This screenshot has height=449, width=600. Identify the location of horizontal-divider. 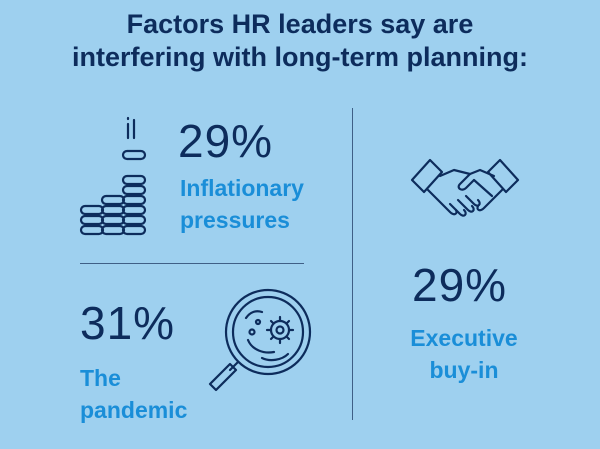
(192, 263).